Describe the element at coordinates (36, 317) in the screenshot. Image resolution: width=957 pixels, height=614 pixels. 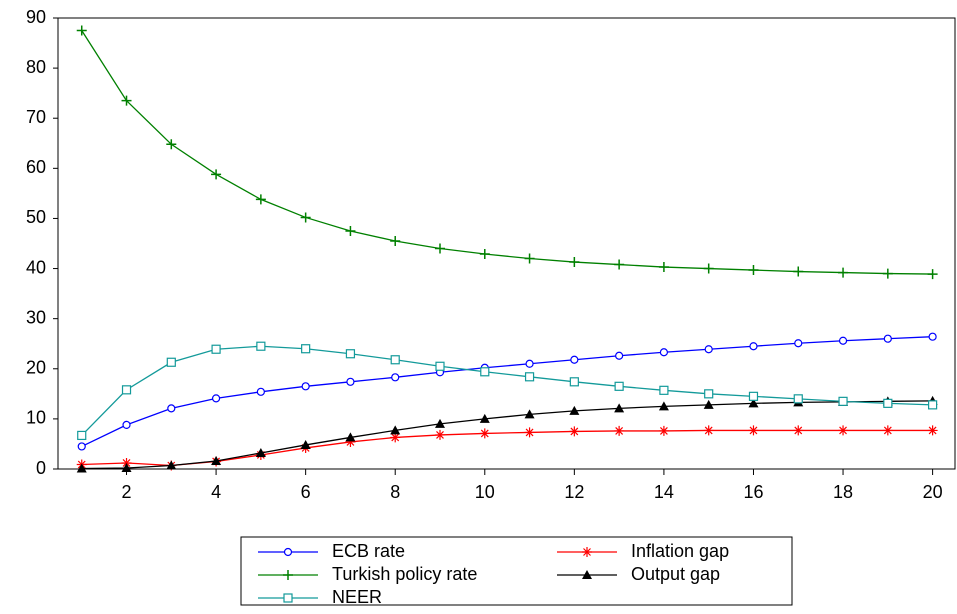
I see `y-tick-label: 30` at that location.